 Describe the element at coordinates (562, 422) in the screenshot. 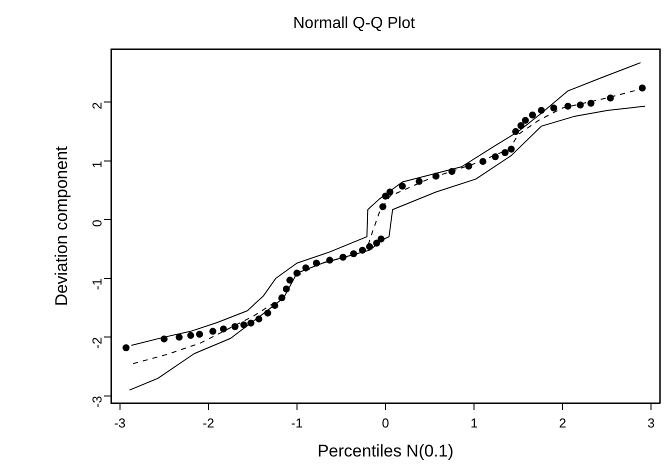

I see `x-tick-label: 2` at that location.